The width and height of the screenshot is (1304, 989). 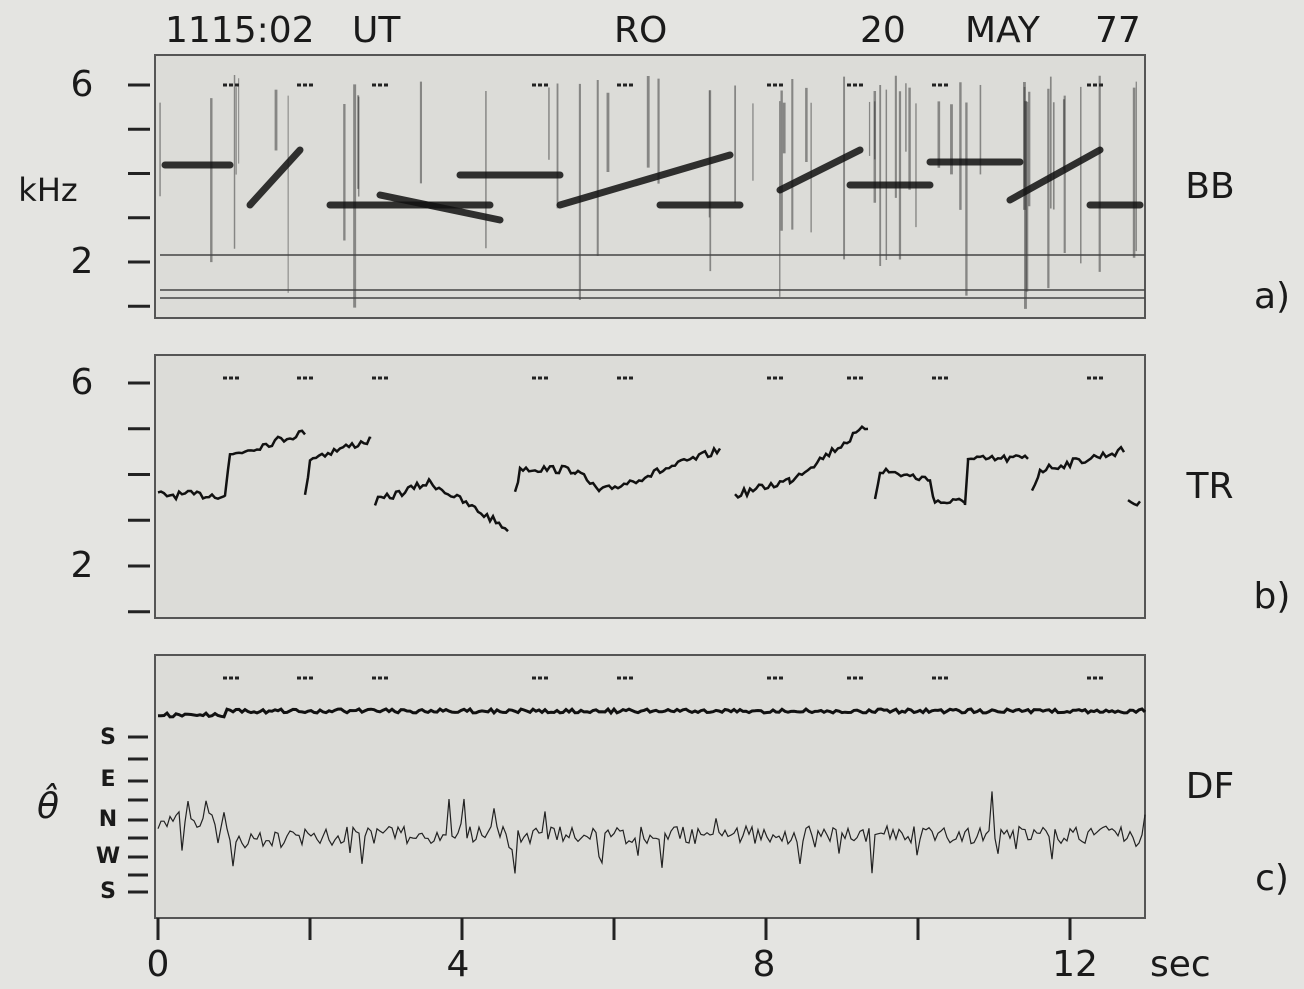 I want to click on panel-label: a), so click(x=1272, y=296).